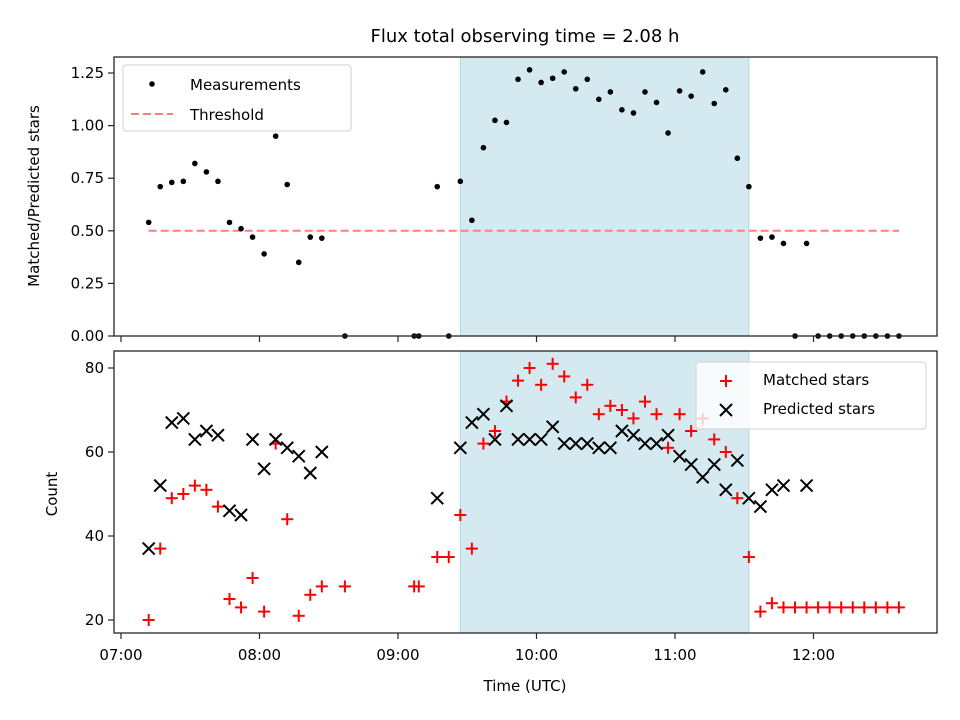 The height and width of the screenshot is (720, 960). Describe the element at coordinates (525, 686) in the screenshot. I see `bottom-xlabel: Time (UTC)` at that location.